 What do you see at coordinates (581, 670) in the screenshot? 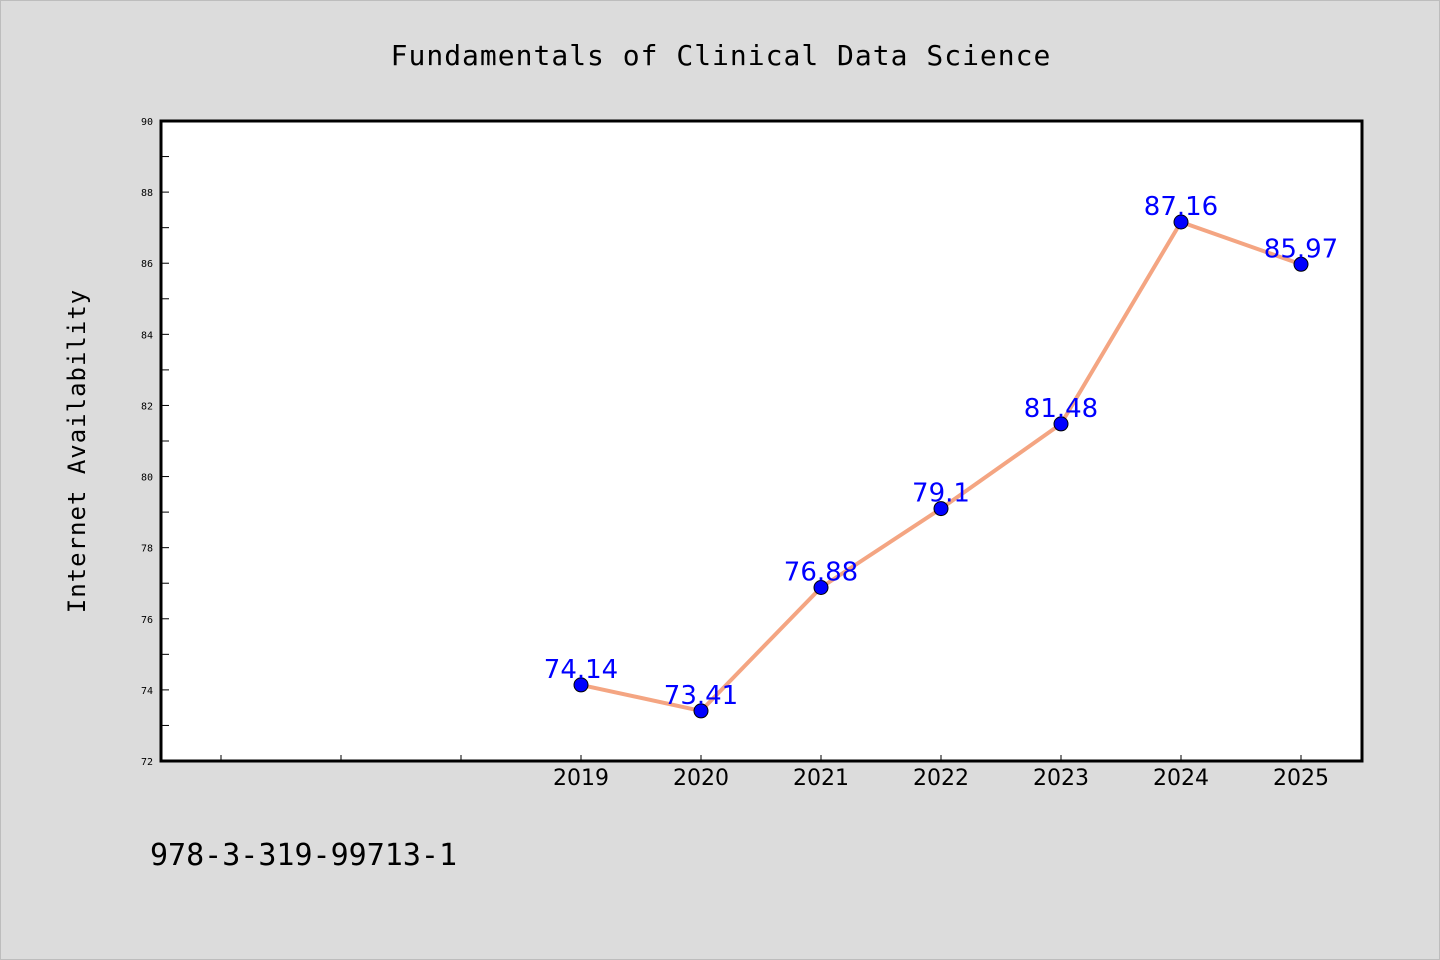
I see `data-label: 74.14` at bounding box center [581, 670].